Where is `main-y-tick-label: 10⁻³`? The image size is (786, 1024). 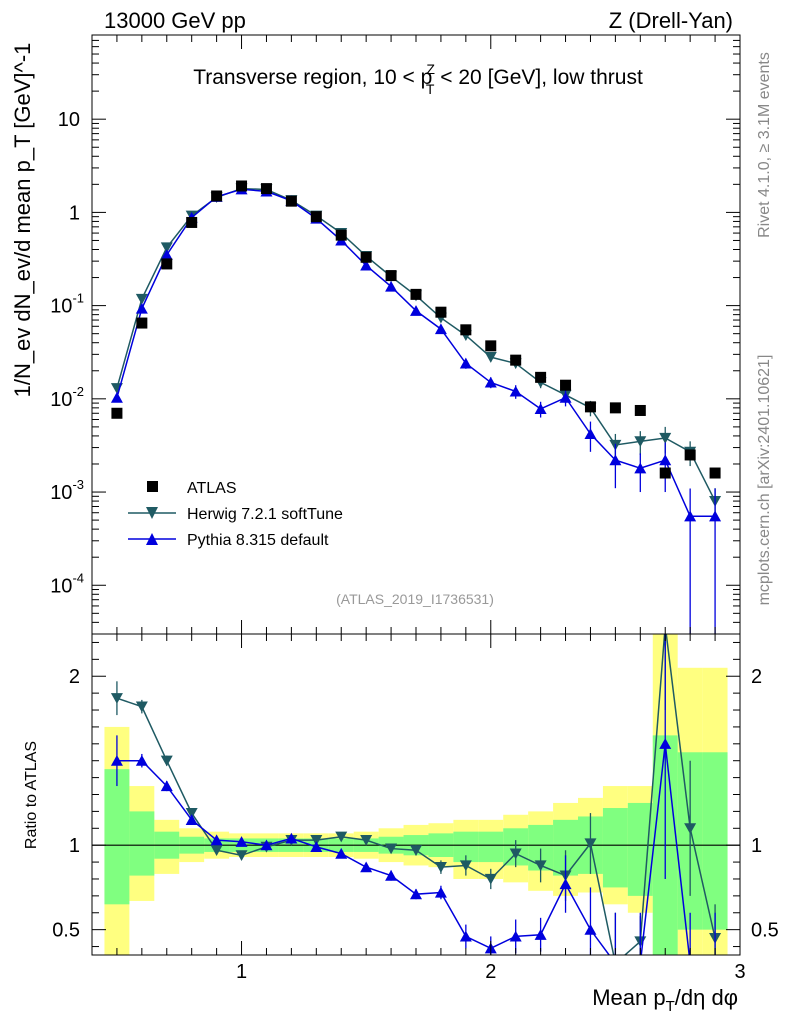
main-y-tick-label: 10⁻³ is located at coordinates (67, 490).